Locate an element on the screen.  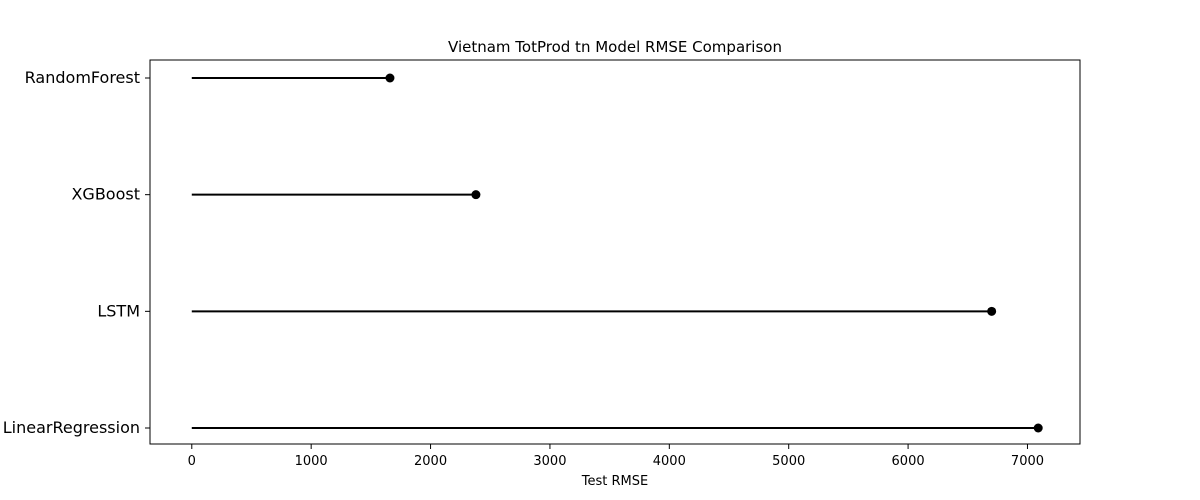
y-tick-label: LinearRegression is located at coordinates (71, 427).